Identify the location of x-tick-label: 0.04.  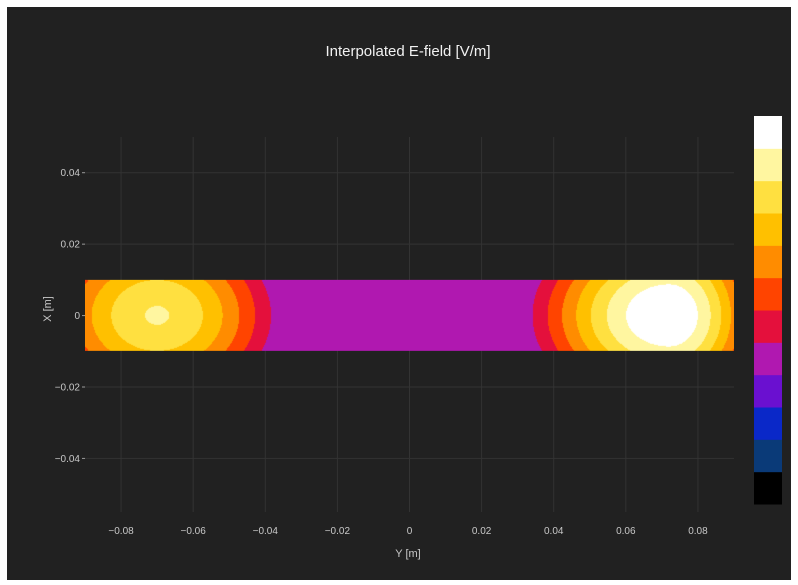
(554, 531).